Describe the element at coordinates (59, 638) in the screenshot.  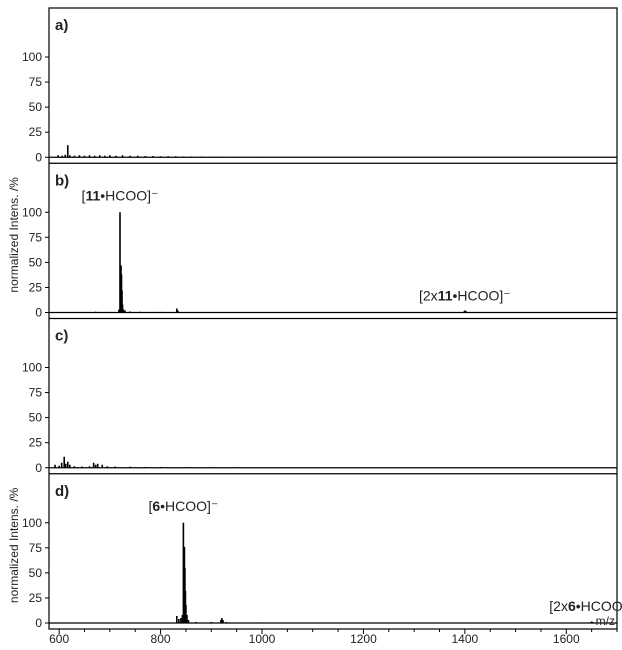
I see `x-tick-label: 600` at that location.